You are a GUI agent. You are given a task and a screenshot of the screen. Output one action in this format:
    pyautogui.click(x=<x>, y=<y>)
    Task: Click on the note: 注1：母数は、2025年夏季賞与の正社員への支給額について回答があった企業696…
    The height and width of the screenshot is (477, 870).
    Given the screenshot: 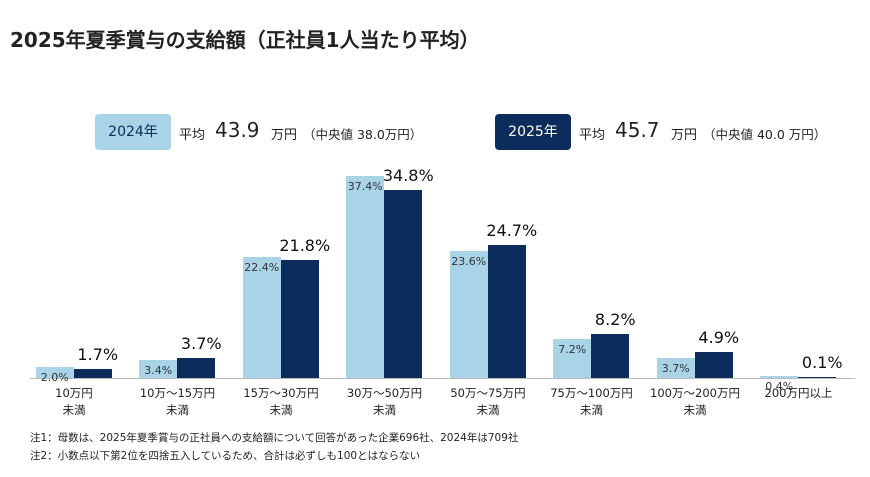 What is the action you would take?
    pyautogui.click(x=274, y=438)
    